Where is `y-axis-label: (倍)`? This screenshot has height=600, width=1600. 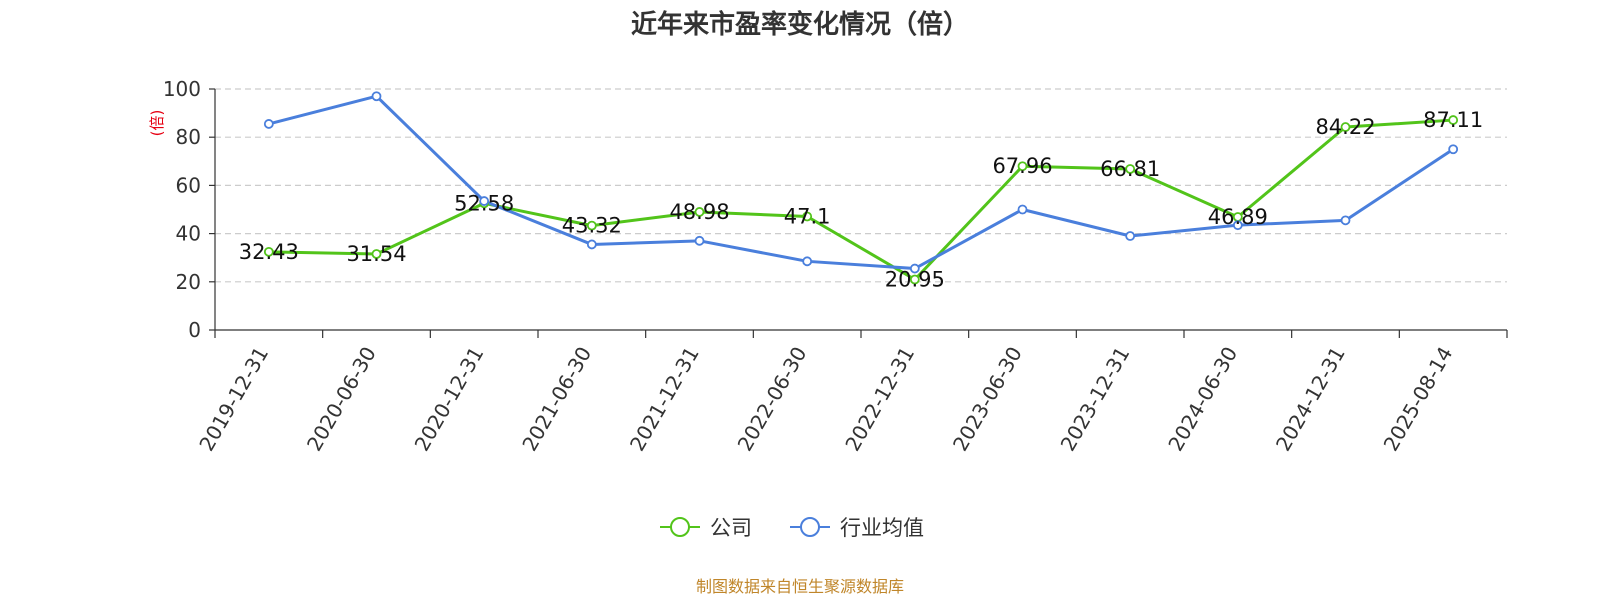 y-axis-label: (倍) is located at coordinates (157, 123).